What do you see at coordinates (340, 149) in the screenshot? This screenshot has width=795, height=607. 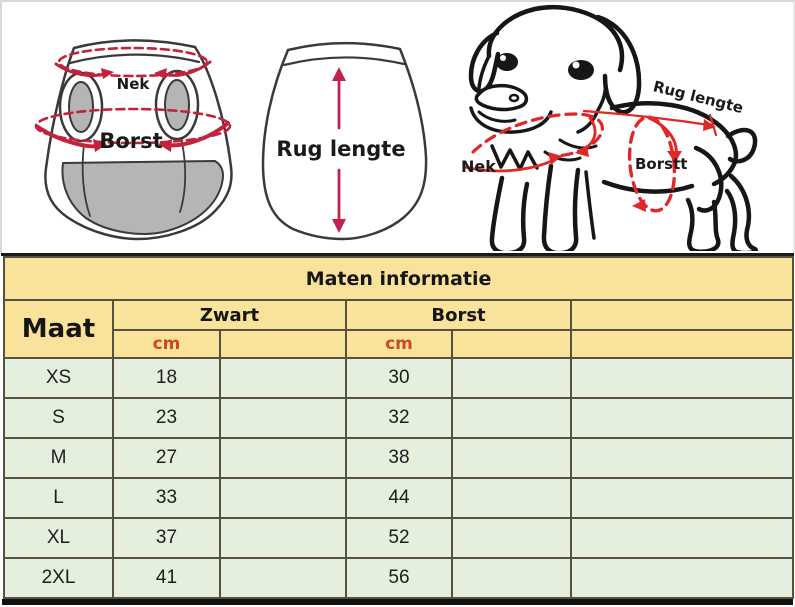 I see `garment-back-length-label: Rug lengte` at bounding box center [340, 149].